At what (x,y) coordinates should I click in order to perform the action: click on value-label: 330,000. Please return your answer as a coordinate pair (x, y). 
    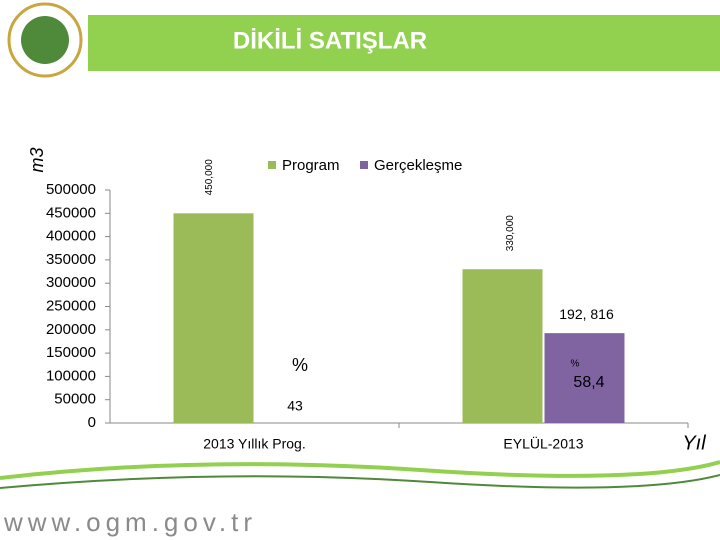
    Looking at the image, I should click on (510, 233).